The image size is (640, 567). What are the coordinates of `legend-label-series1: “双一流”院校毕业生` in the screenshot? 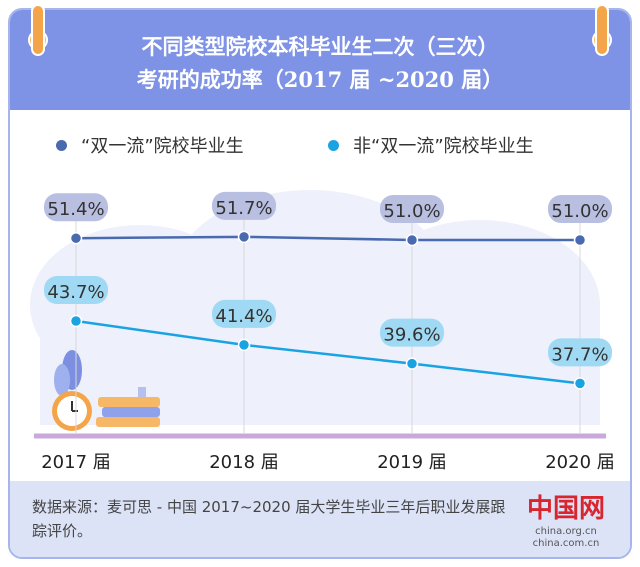 It's located at (162, 146).